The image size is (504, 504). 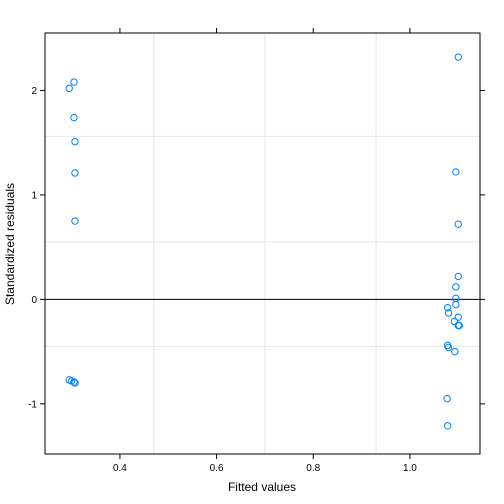 What do you see at coordinates (120, 468) in the screenshot?
I see `x-tick-label: 0.4` at bounding box center [120, 468].